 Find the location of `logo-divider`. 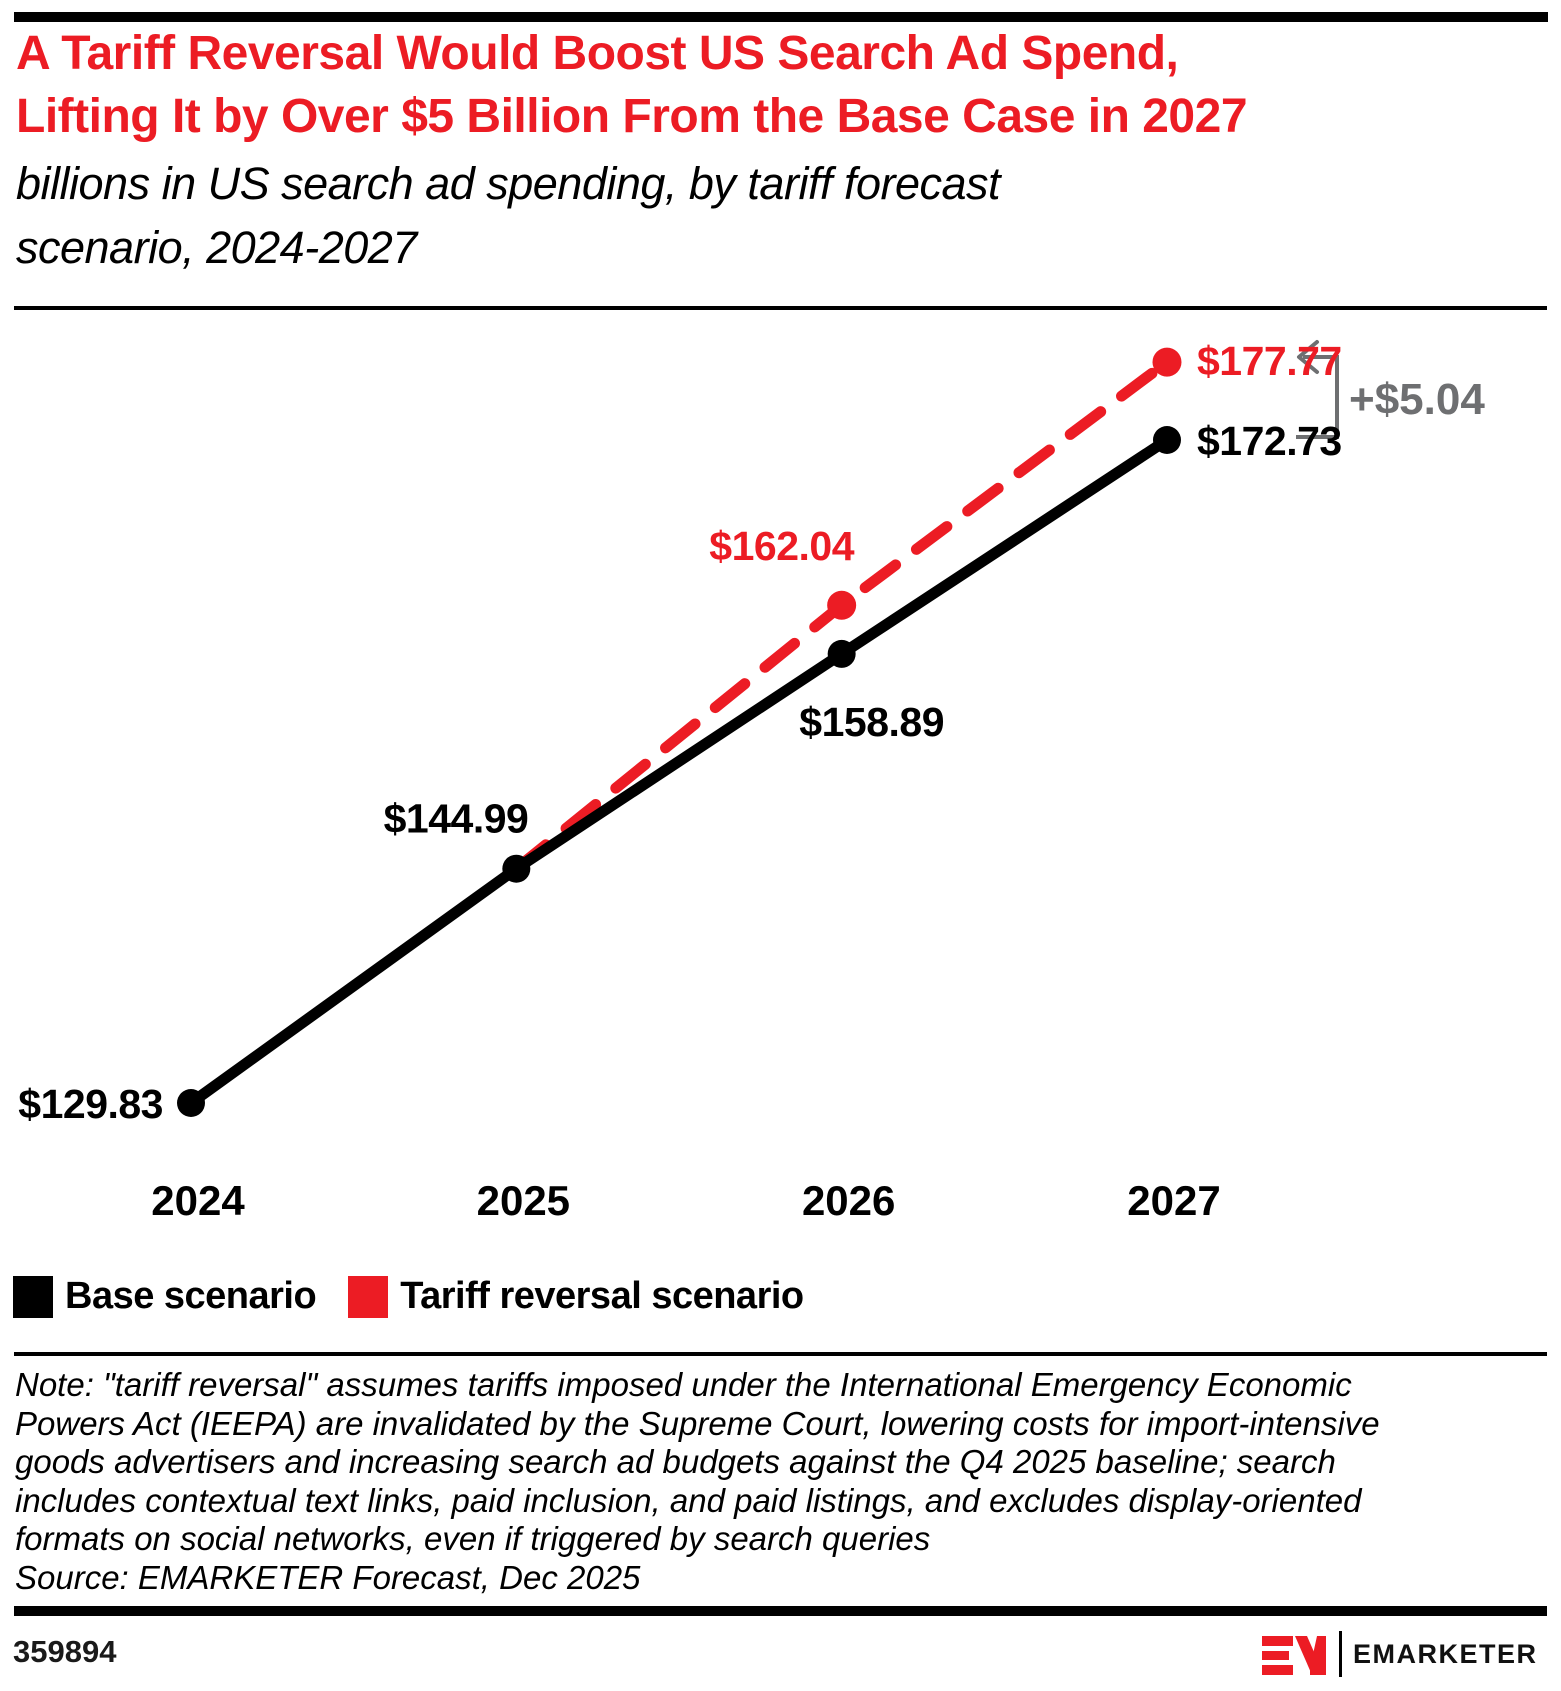

logo-divider is located at coordinates (1340, 1654).